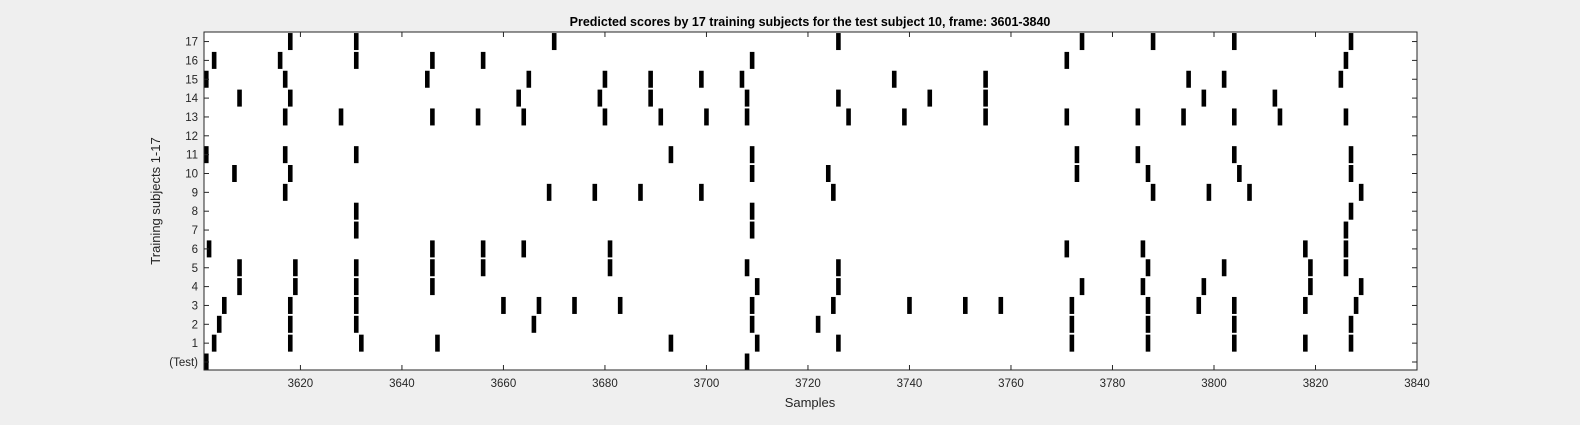 The width and height of the screenshot is (1580, 425). Describe the element at coordinates (195, 212) in the screenshot. I see `y-tick-label: 8` at that location.